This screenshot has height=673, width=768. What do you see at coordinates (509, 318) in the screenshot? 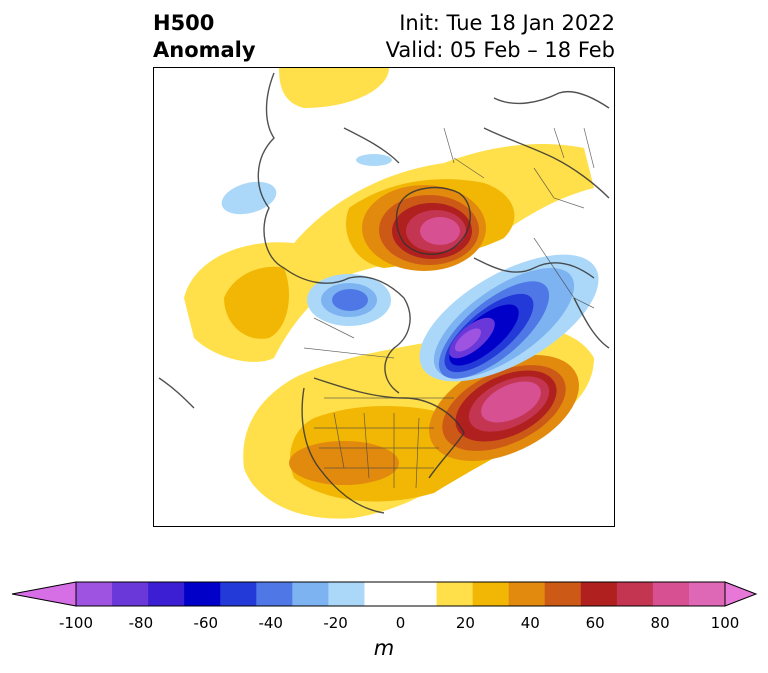
I see `negative-center-arctic` at bounding box center [509, 318].